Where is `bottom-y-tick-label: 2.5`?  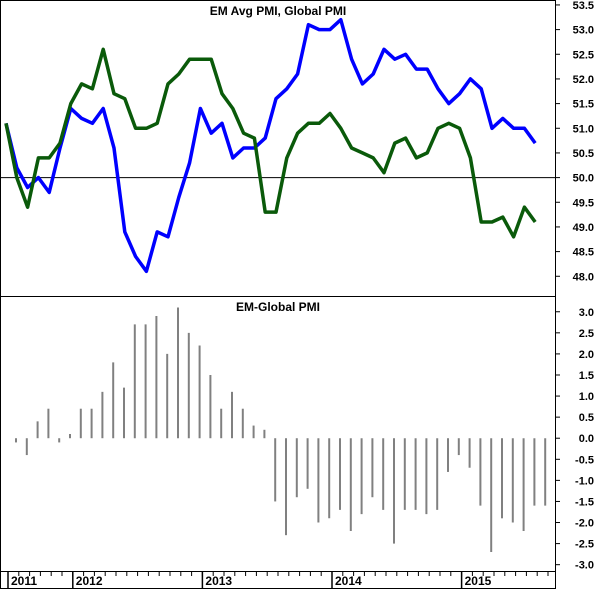 bottom-y-tick-label: 2.5 is located at coordinates (586, 334).